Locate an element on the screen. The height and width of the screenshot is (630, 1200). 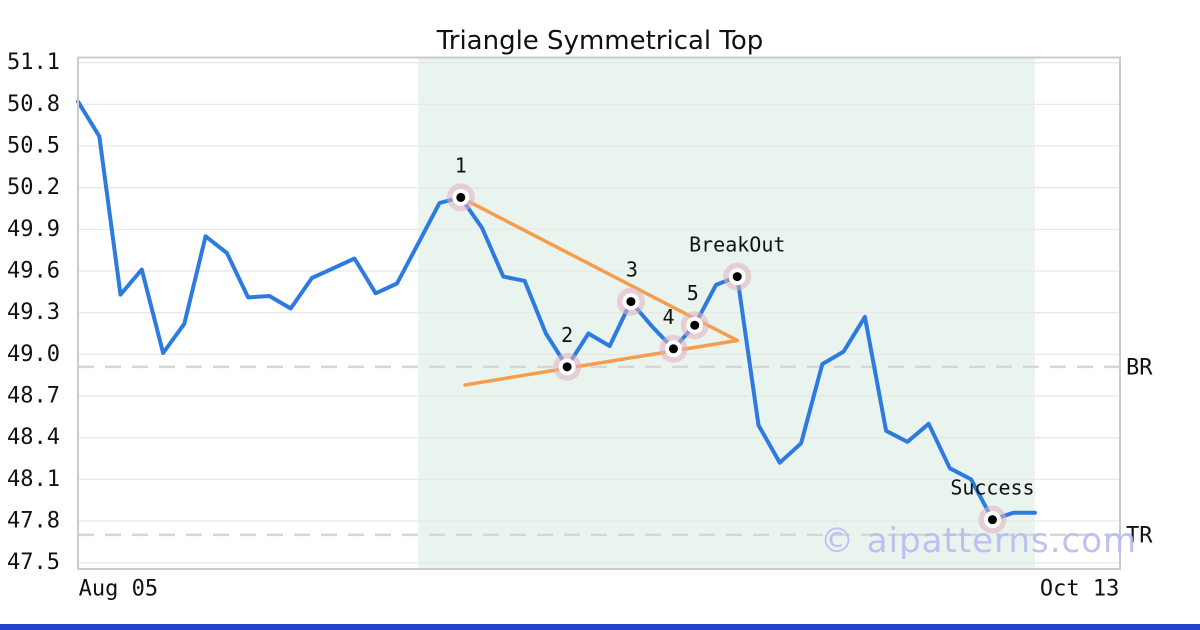
y-tick-label: 48.7 is located at coordinates (33, 396).